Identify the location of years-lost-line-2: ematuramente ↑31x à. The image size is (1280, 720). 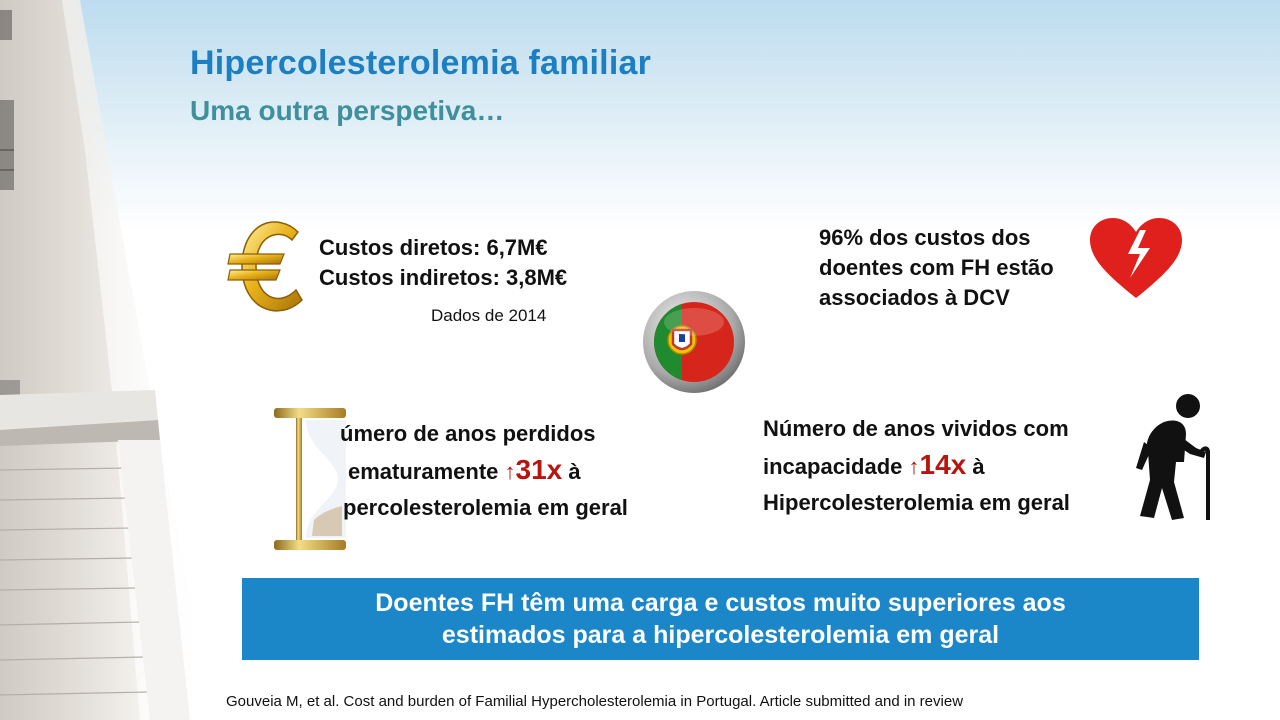
(484, 471).